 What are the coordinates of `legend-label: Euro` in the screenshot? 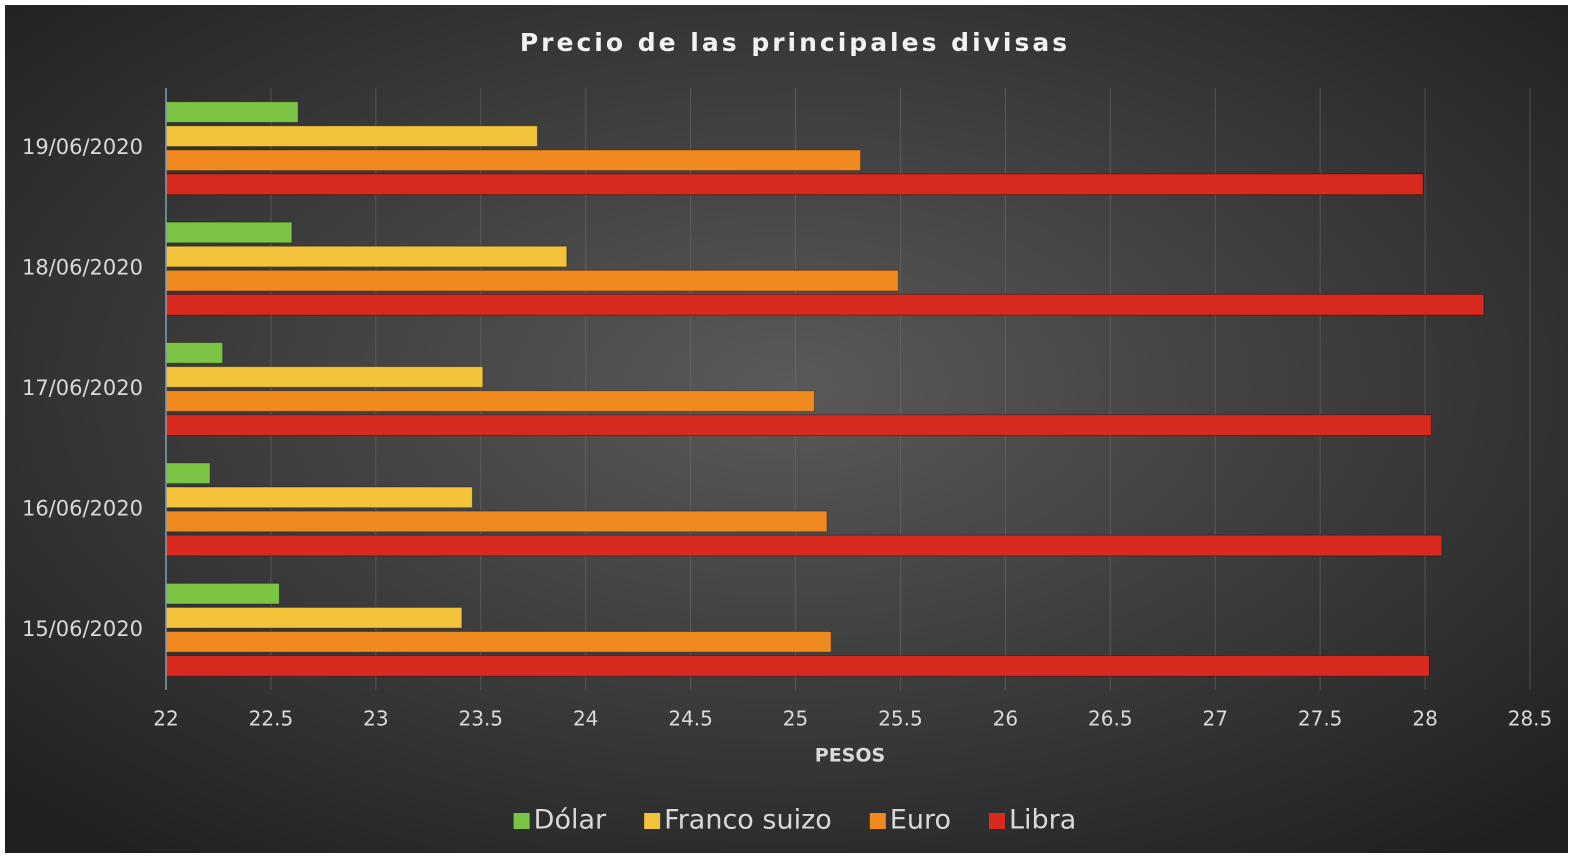 It's located at (920, 820).